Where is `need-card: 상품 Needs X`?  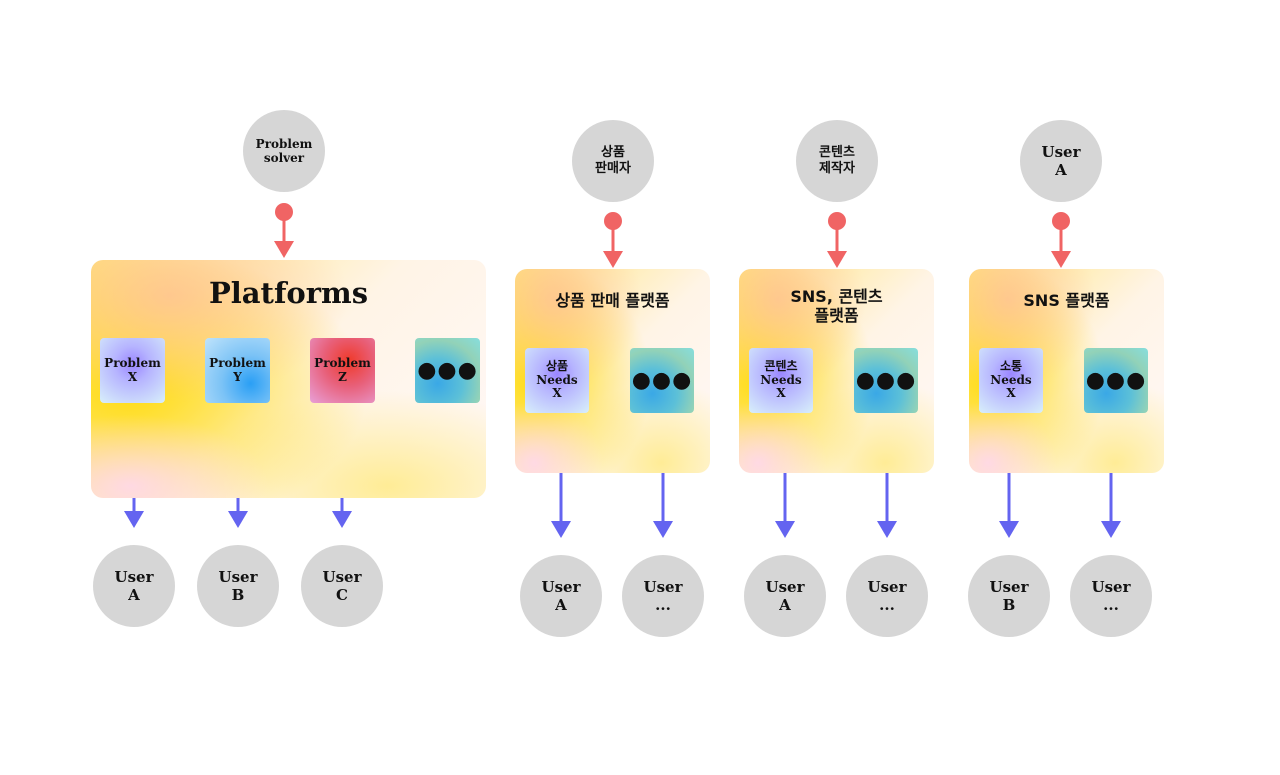 need-card: 상품 Needs X is located at coordinates (557, 380).